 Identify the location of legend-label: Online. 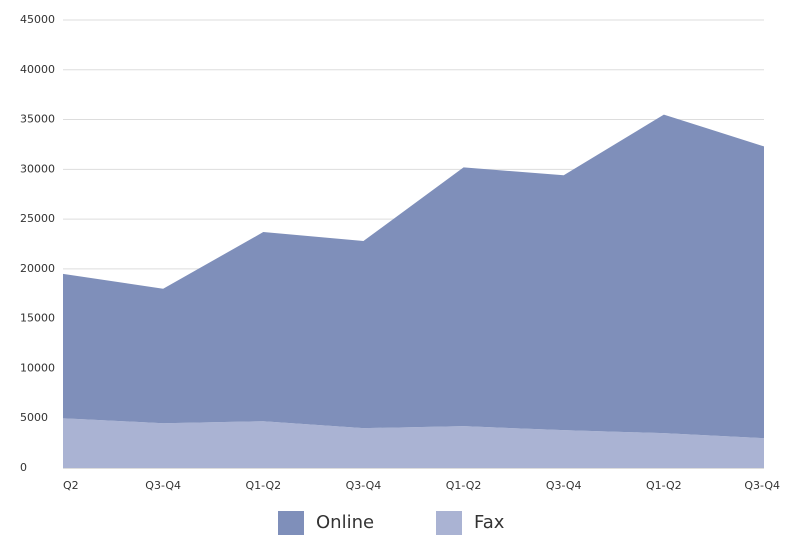
(345, 522).